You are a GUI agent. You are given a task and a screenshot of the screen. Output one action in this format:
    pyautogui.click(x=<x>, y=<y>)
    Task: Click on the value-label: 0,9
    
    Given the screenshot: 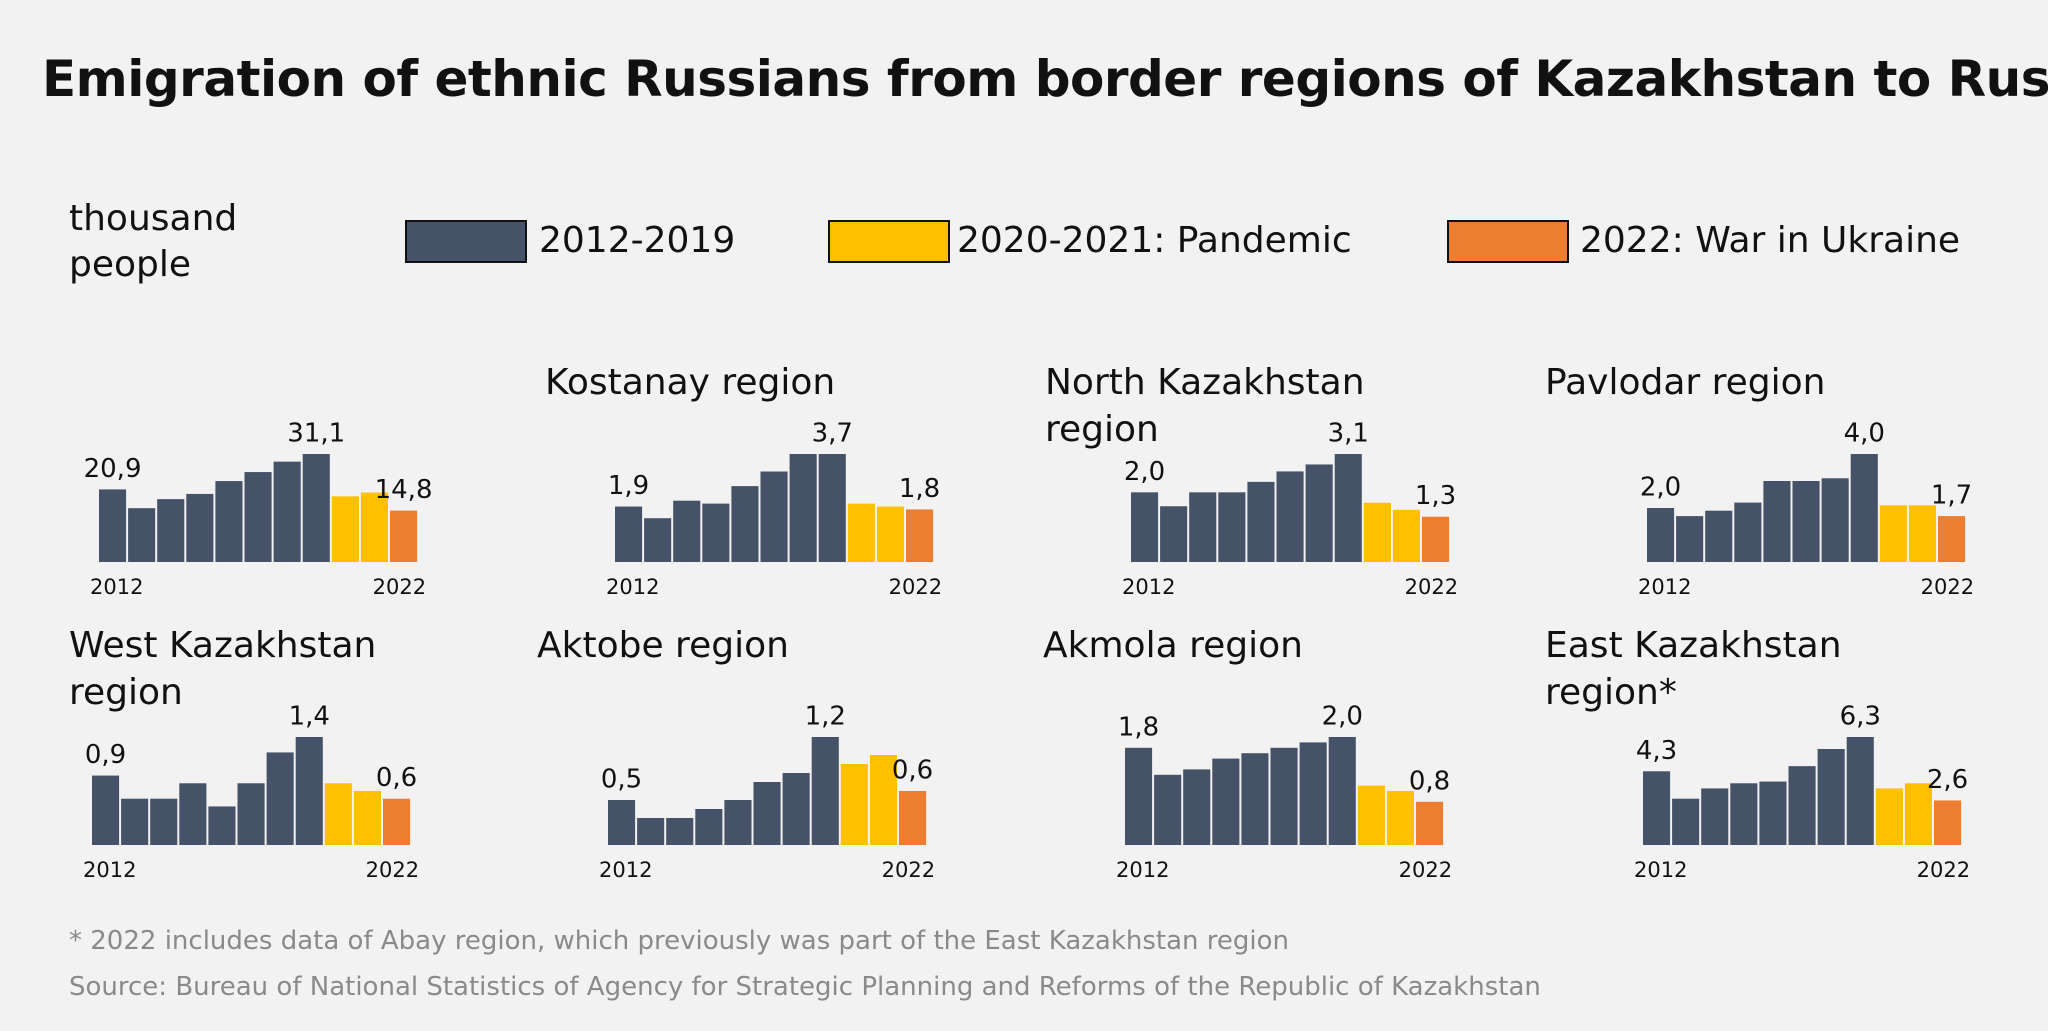 What is the action you would take?
    pyautogui.click(x=105, y=755)
    